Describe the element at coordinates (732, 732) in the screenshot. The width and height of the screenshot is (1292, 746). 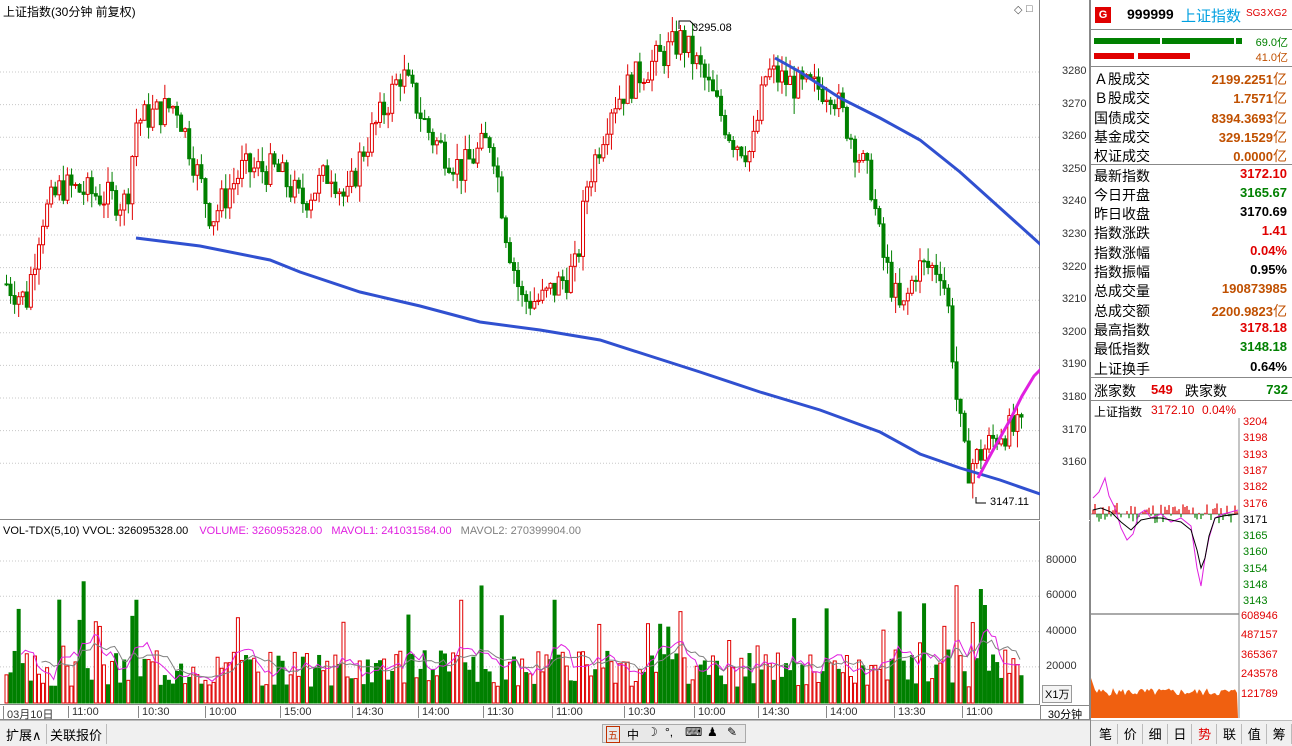
I see `wrench-icon: ✎` at that location.